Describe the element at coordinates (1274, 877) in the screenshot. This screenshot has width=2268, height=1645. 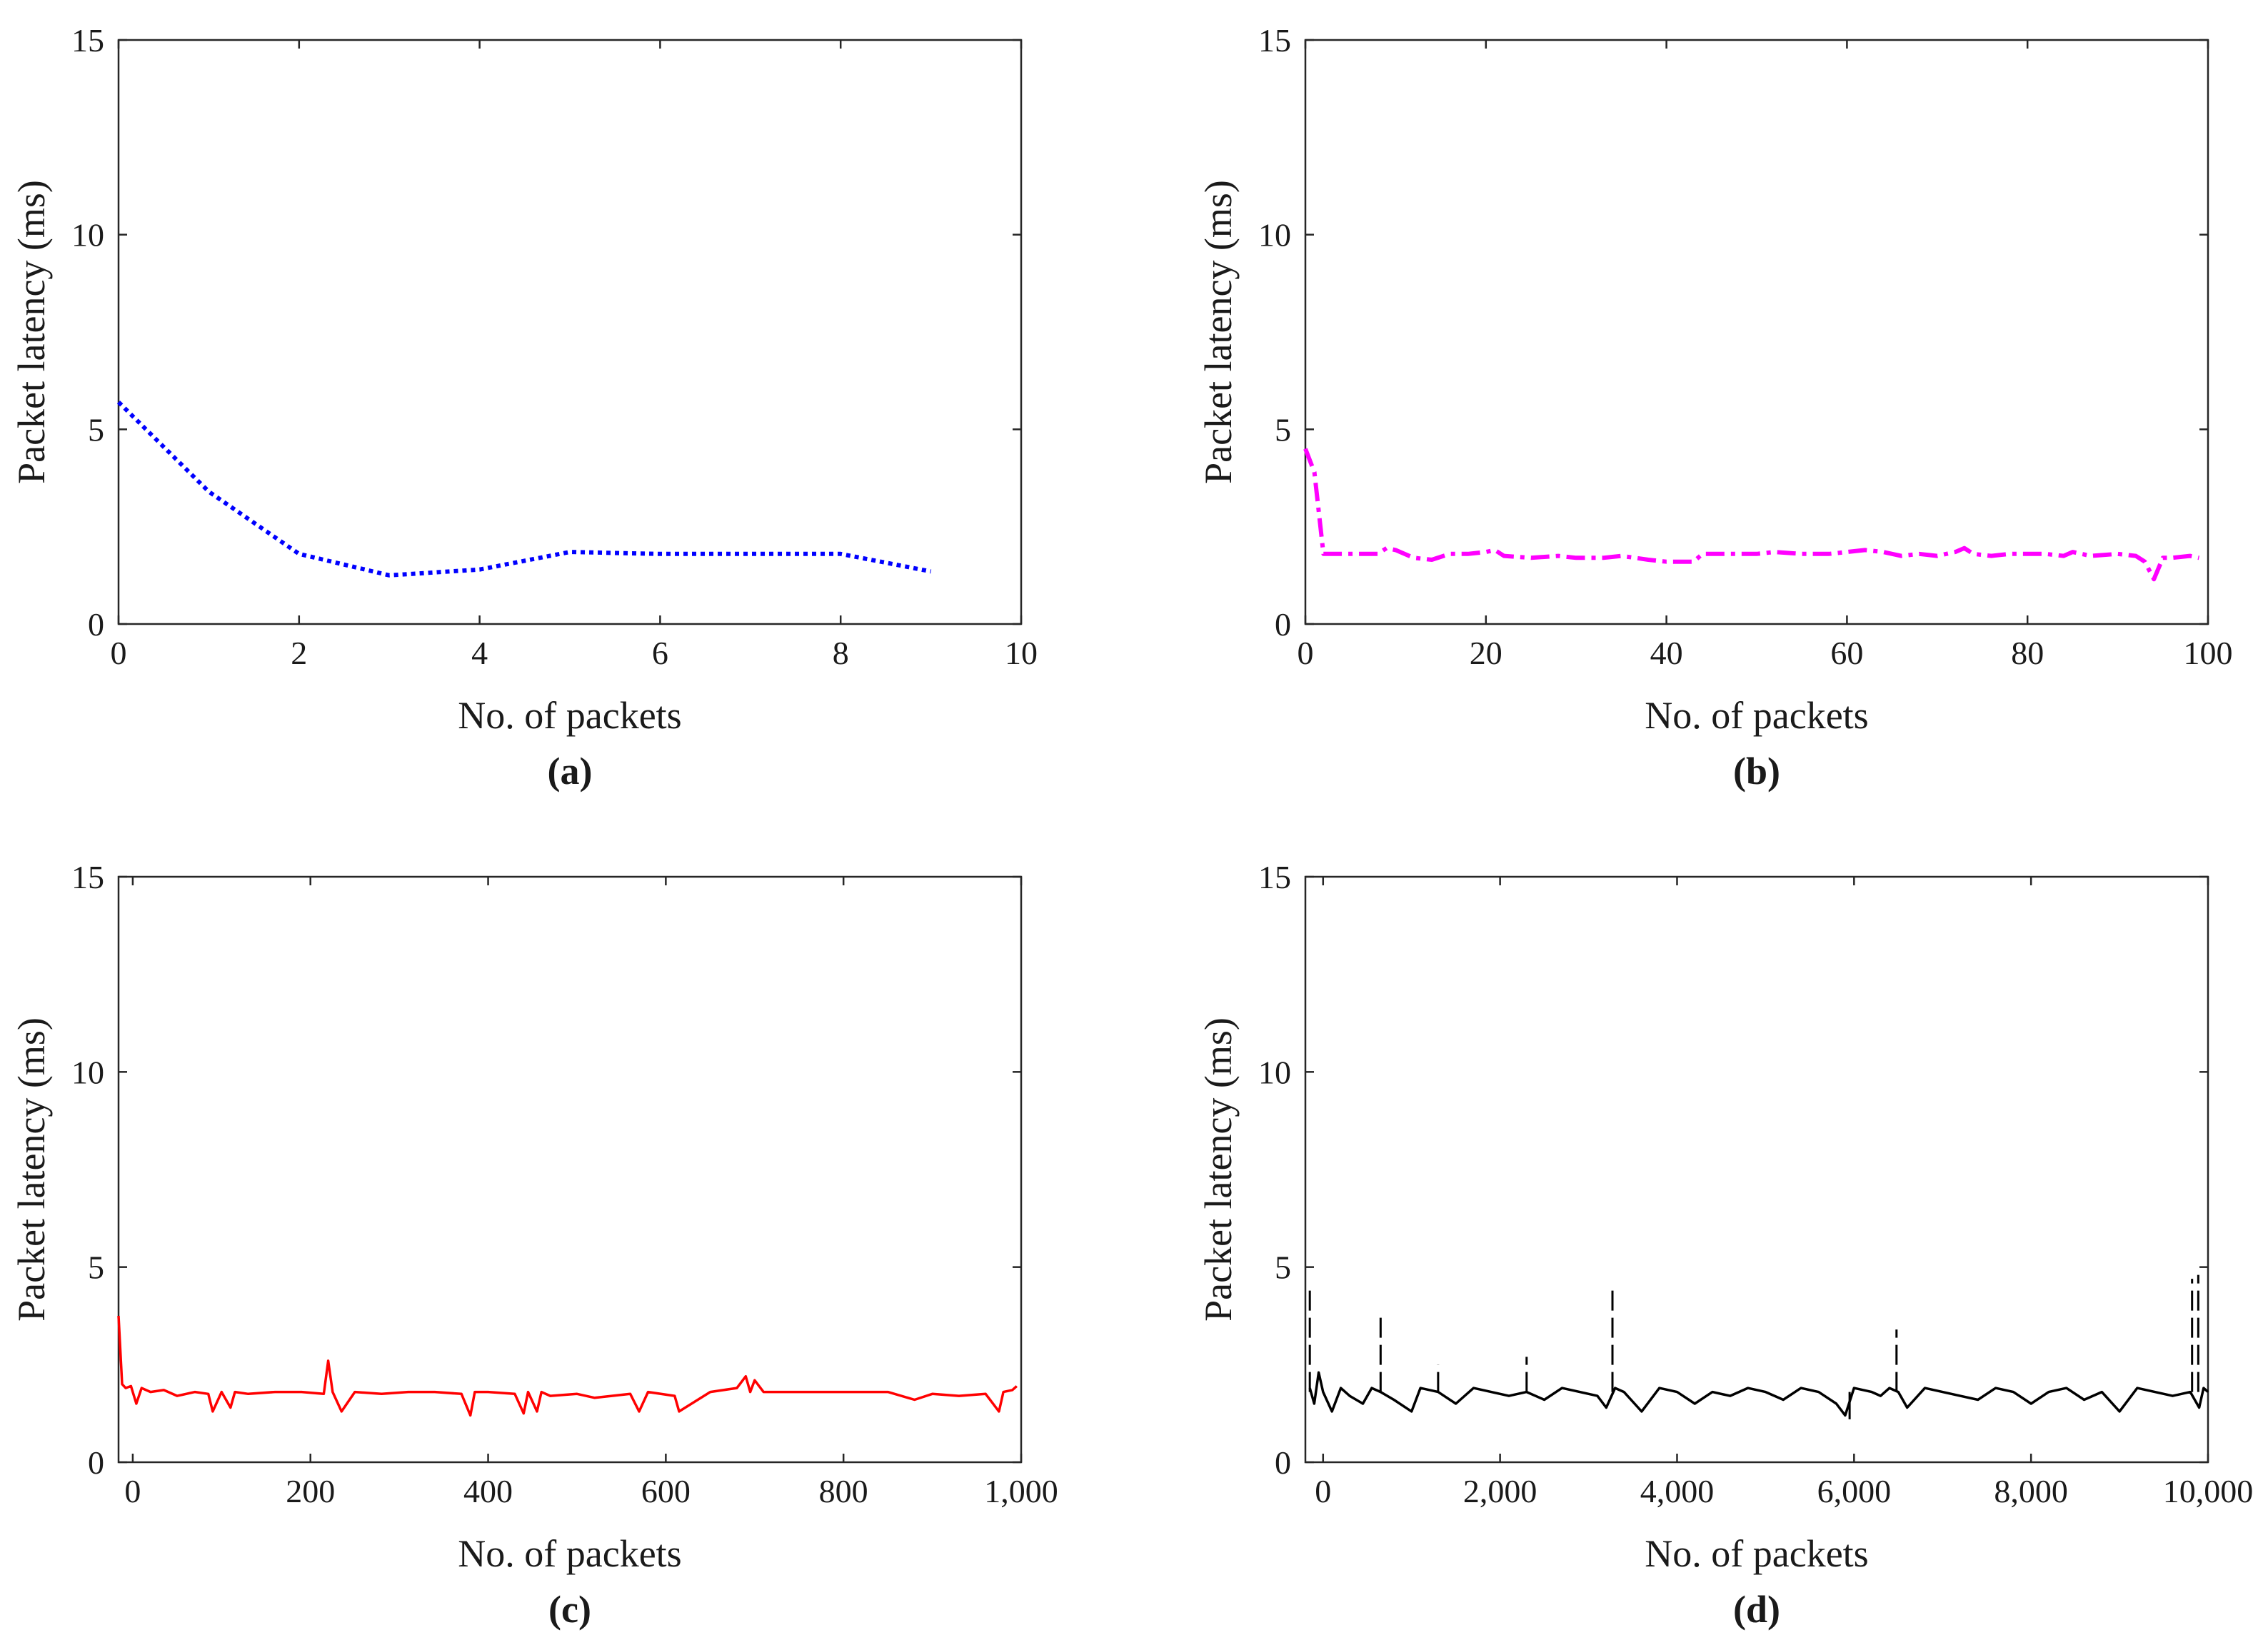
I see `y-tick-label-d: 15` at that location.